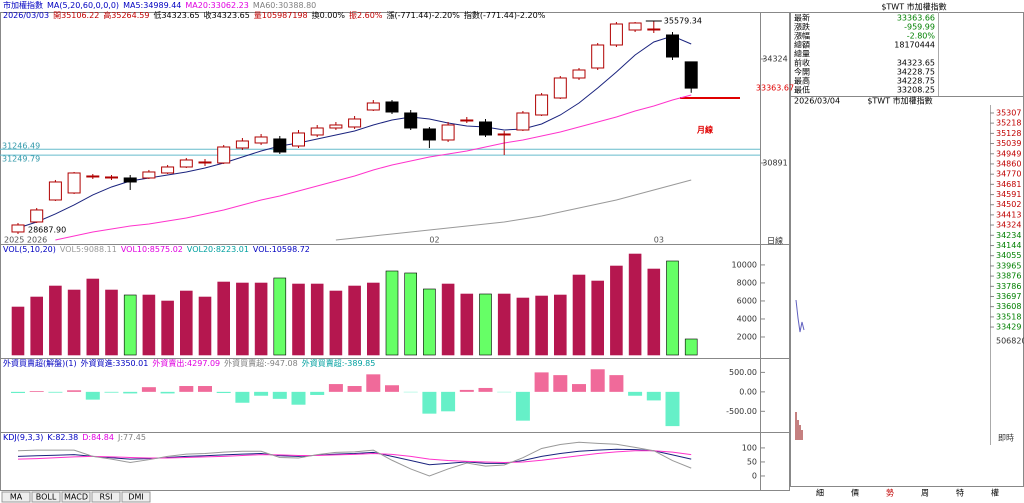 This screenshot has height=503, width=1024. Describe the element at coordinates (126, 15) in the screenshot. I see `header-line2-item: 高35264.59` at that location.